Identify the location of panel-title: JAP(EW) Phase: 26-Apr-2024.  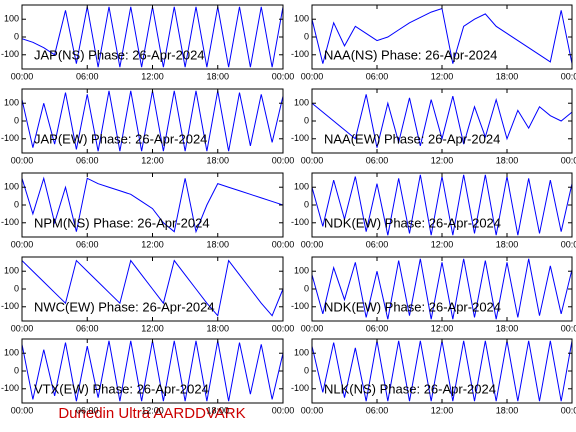
(120, 138).